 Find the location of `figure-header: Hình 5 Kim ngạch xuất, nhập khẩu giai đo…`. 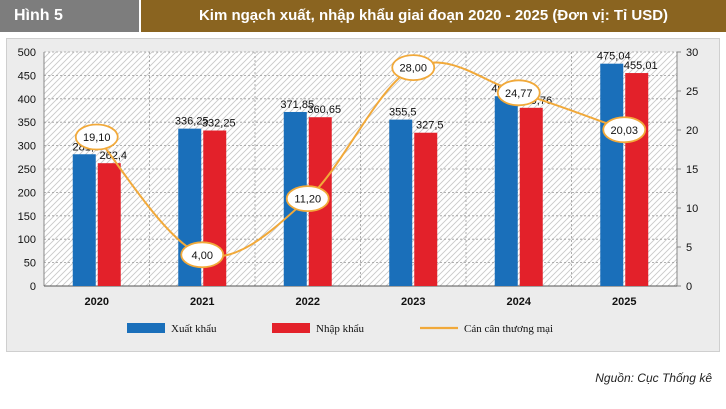

figure-header: Hình 5 Kim ngạch xuất, nhập khẩu giai đo… is located at coordinates (363, 16).